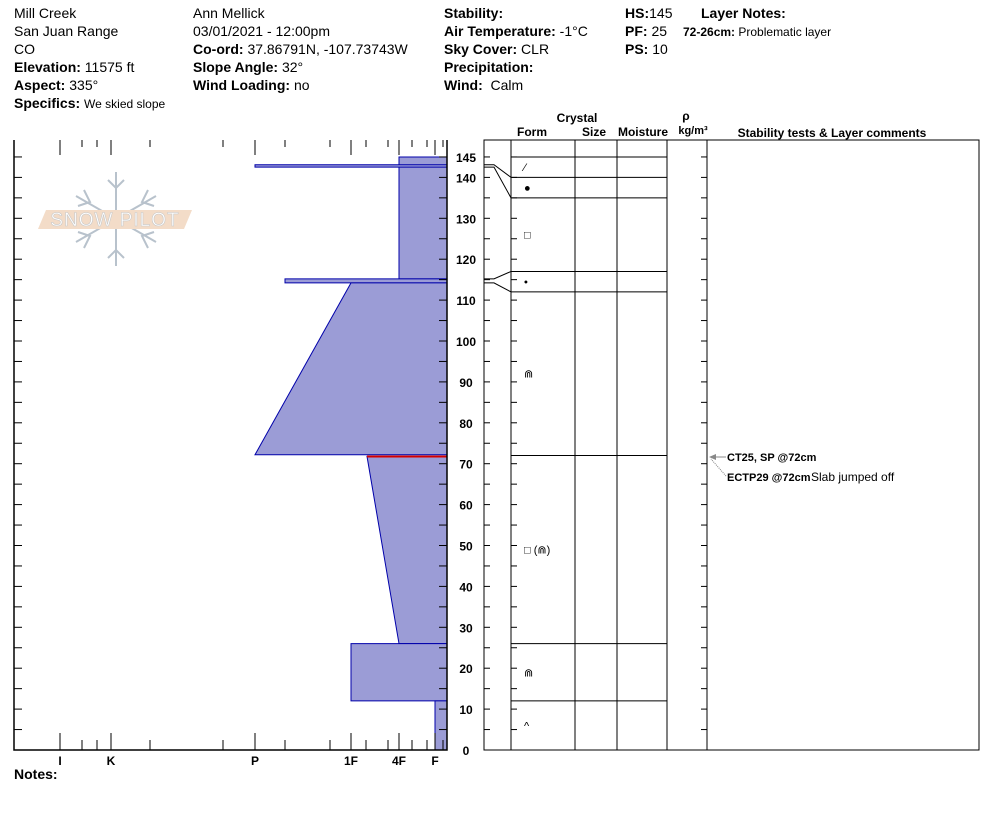 The height and width of the screenshot is (840, 994). I want to click on pf: PF: 25, so click(646, 31).